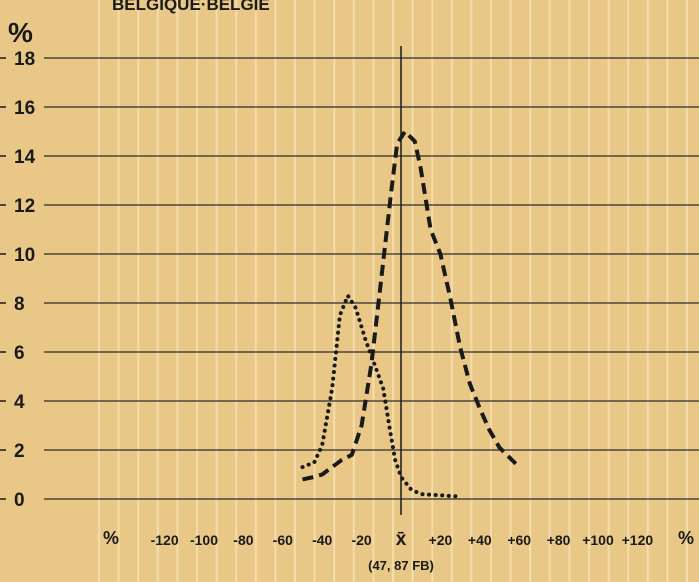 This screenshot has height=582, width=699. I want to click on x-axis-unit-left: %, so click(111, 538).